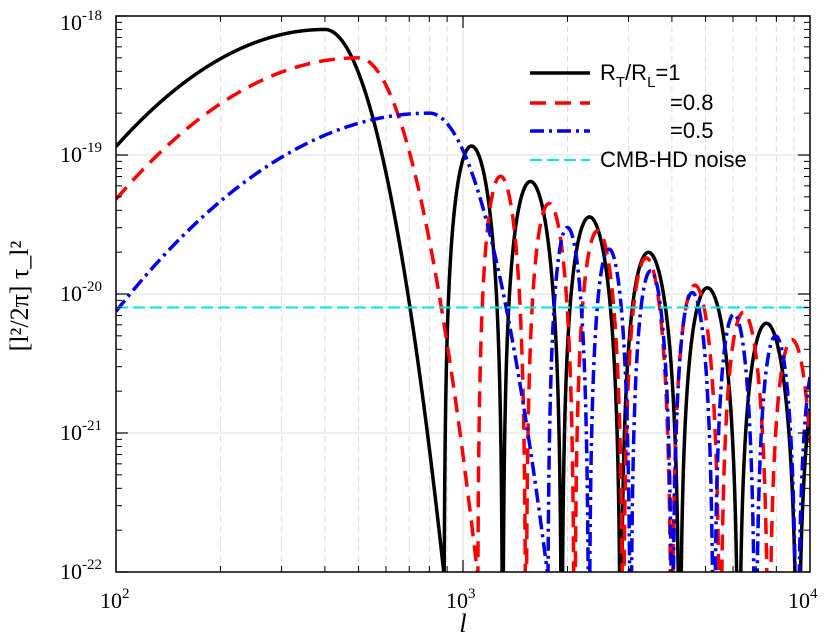  I want to click on x-tick-label-1: 10³, so click(461, 599).